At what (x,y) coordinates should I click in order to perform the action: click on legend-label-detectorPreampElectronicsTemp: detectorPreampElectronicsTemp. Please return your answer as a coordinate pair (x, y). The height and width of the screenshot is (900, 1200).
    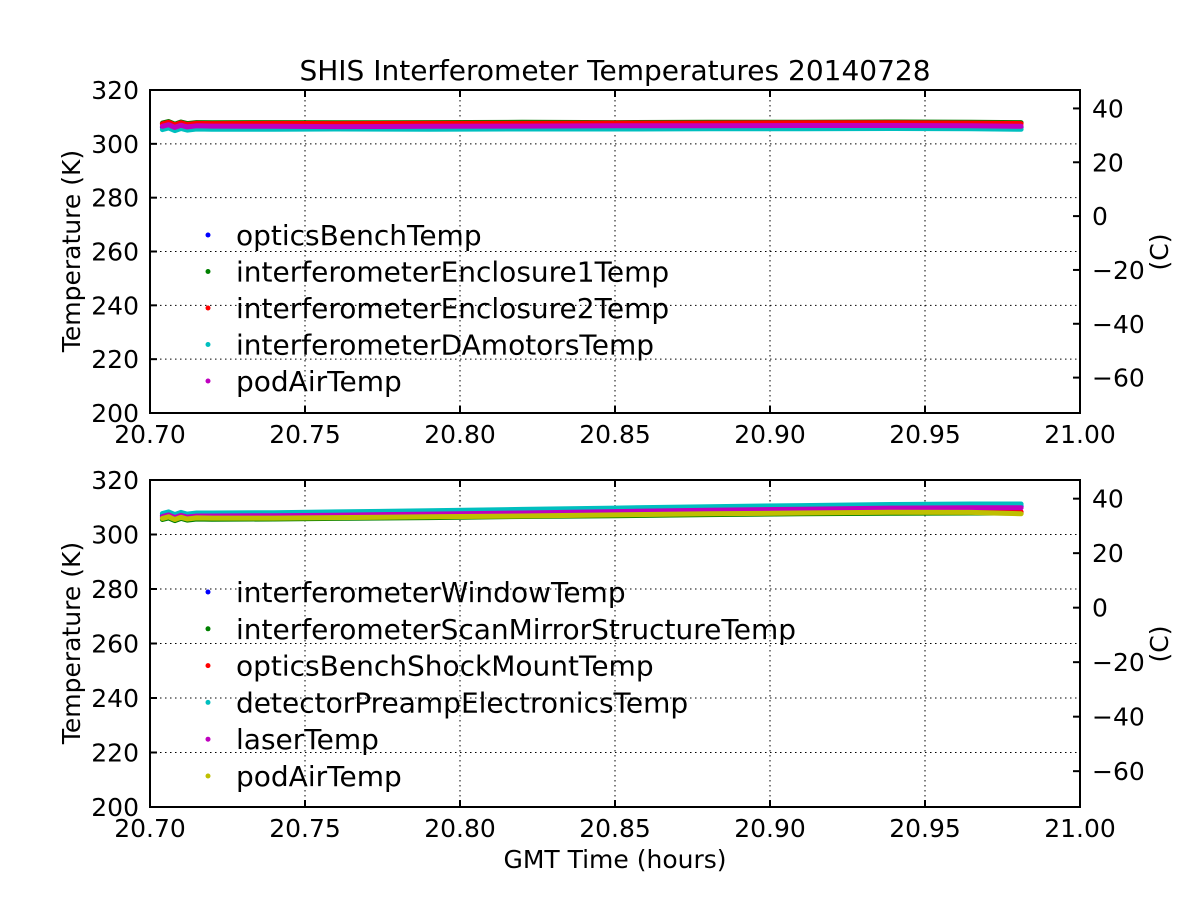
    Looking at the image, I should click on (462, 702).